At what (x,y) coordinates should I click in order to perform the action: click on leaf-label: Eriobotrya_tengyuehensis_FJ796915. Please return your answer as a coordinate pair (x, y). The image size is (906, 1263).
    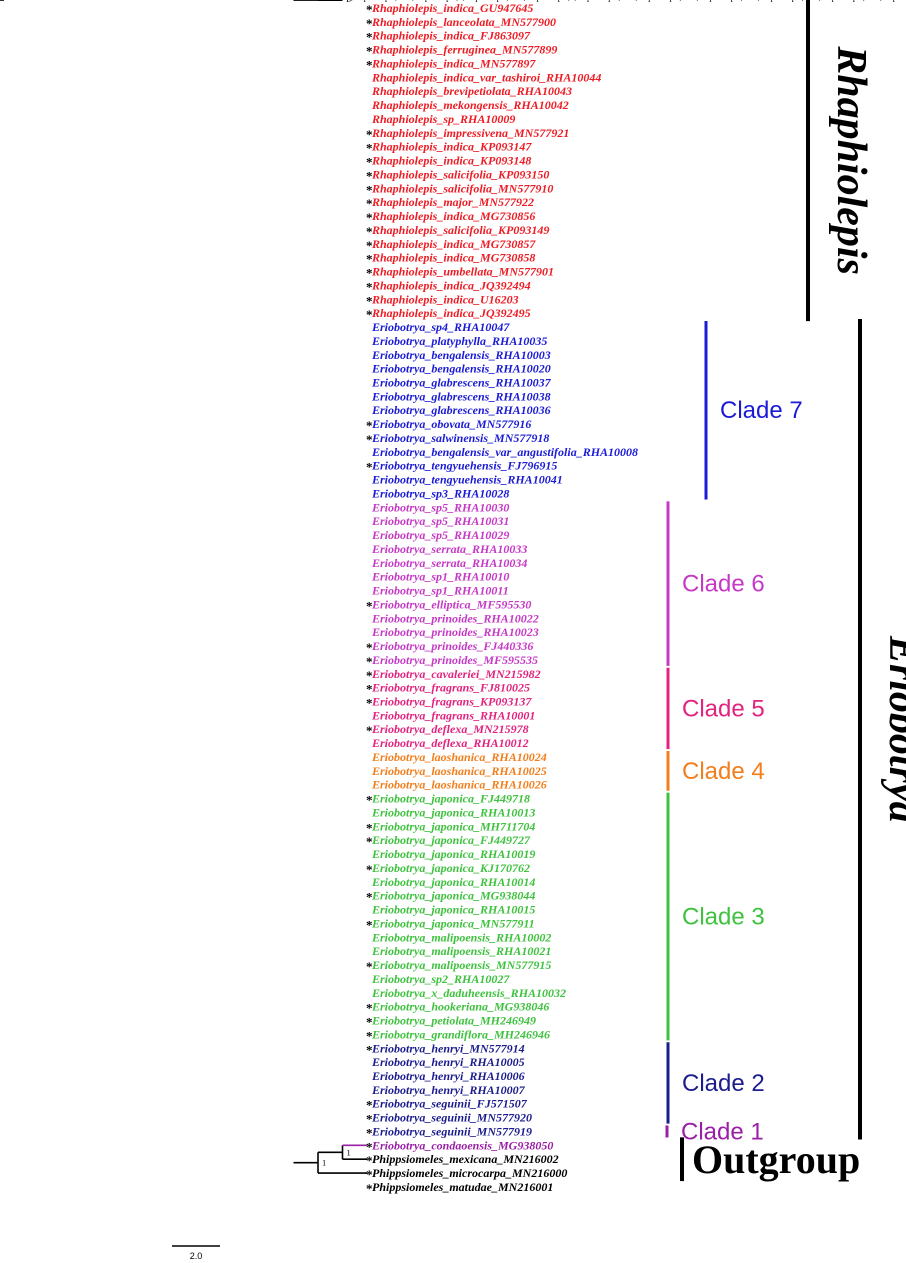
    Looking at the image, I should click on (464, 466).